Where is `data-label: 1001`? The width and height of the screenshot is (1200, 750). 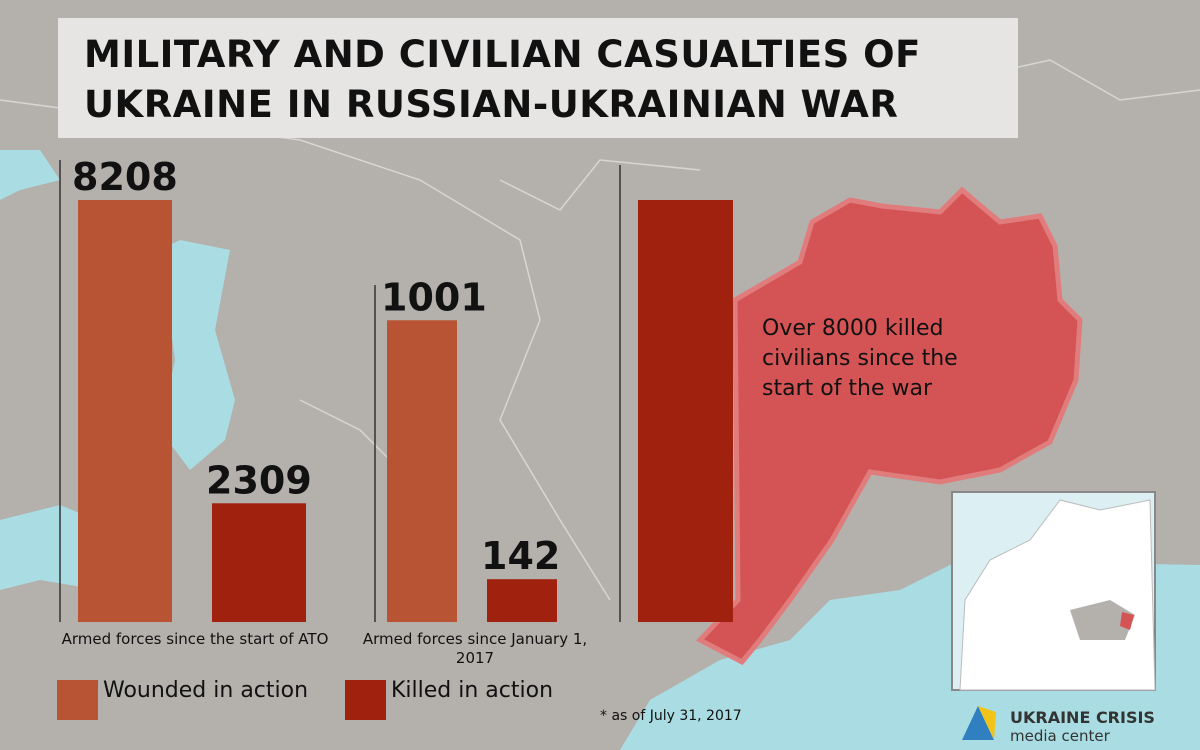
data-label: 1001 is located at coordinates (434, 297).